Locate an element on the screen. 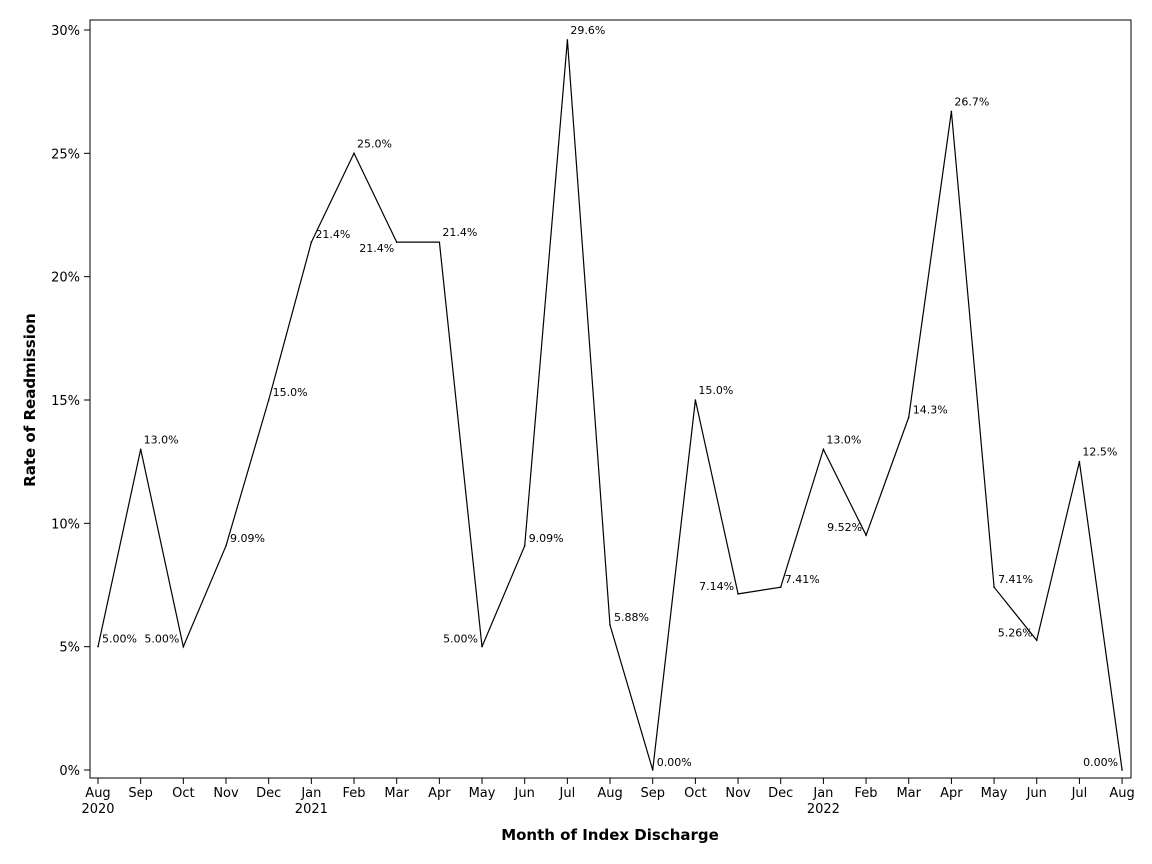 The height and width of the screenshot is (864, 1152). data-label: 14.3% is located at coordinates (930, 409).